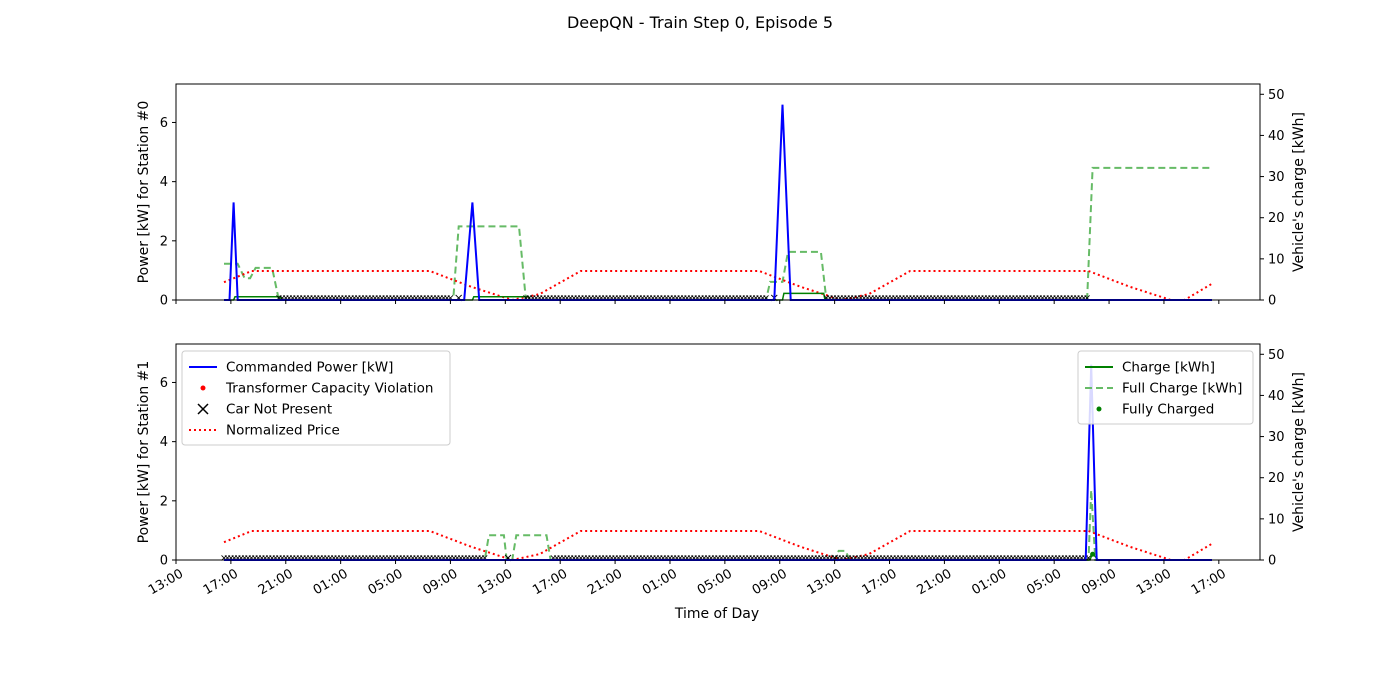 This screenshot has width=1400, height=700. What do you see at coordinates (203, 409) in the screenshot?
I see `legend-x-icon` at bounding box center [203, 409].